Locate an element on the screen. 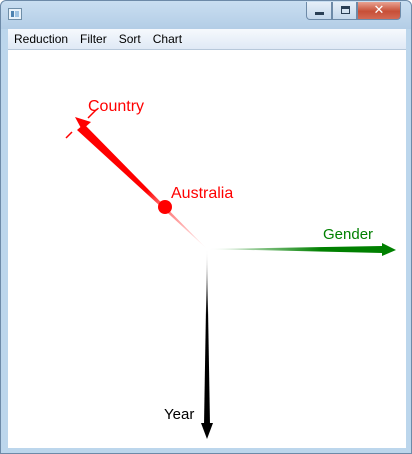 The height and width of the screenshot is (454, 412). data-point-australia: Australia is located at coordinates (195, 199).